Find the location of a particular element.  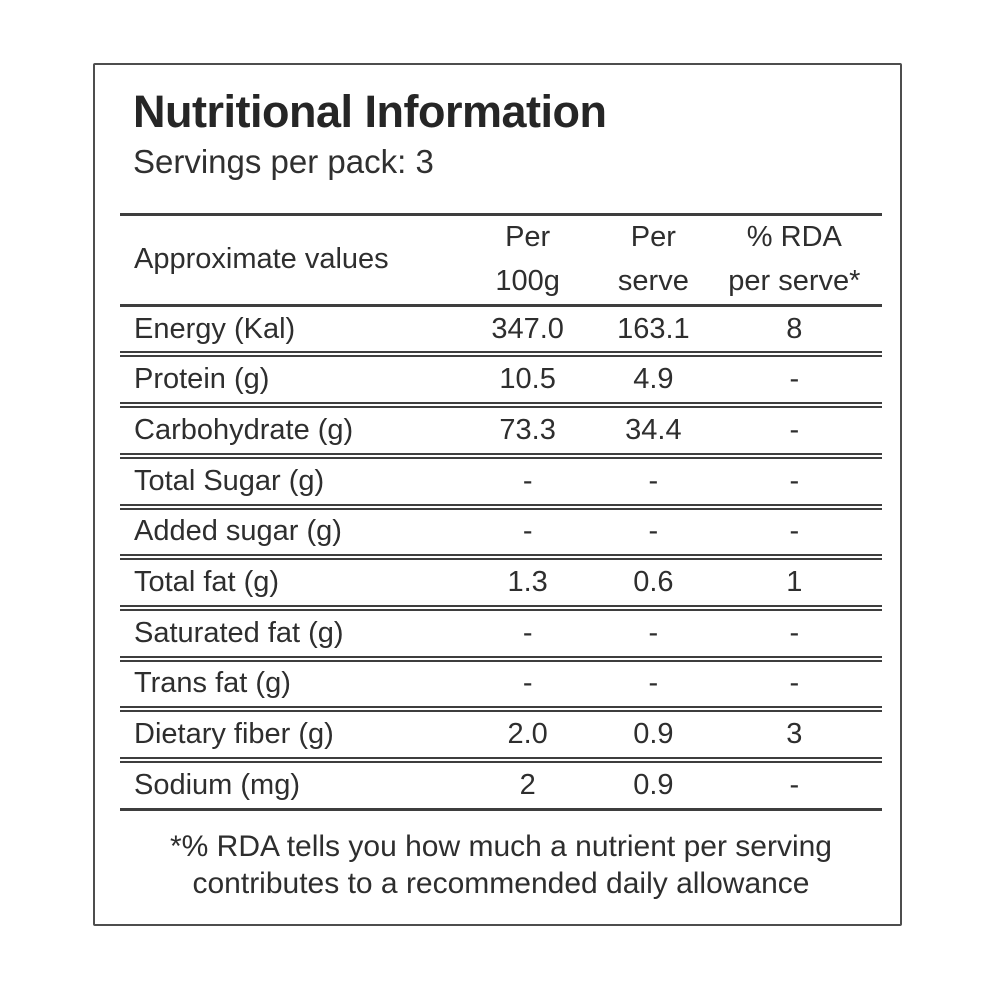

per-serve-cell: 34.4 is located at coordinates (653, 430).